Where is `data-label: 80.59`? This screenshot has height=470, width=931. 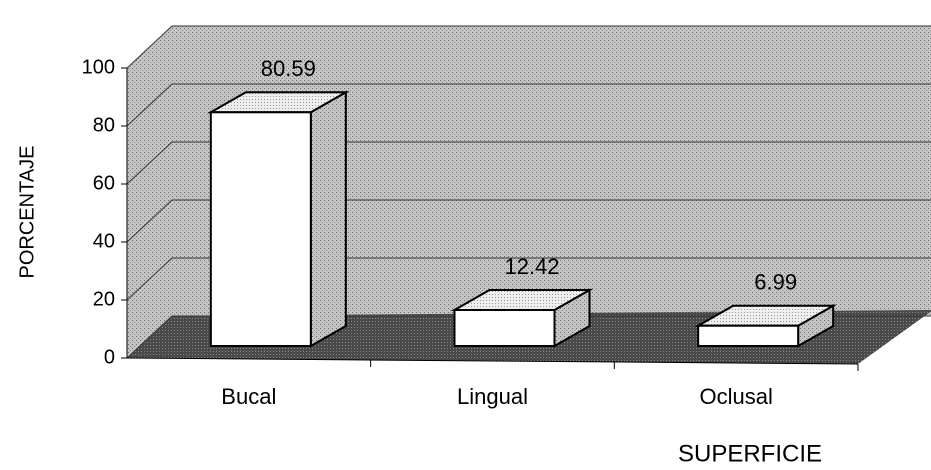 data-label: 80.59 is located at coordinates (288, 68).